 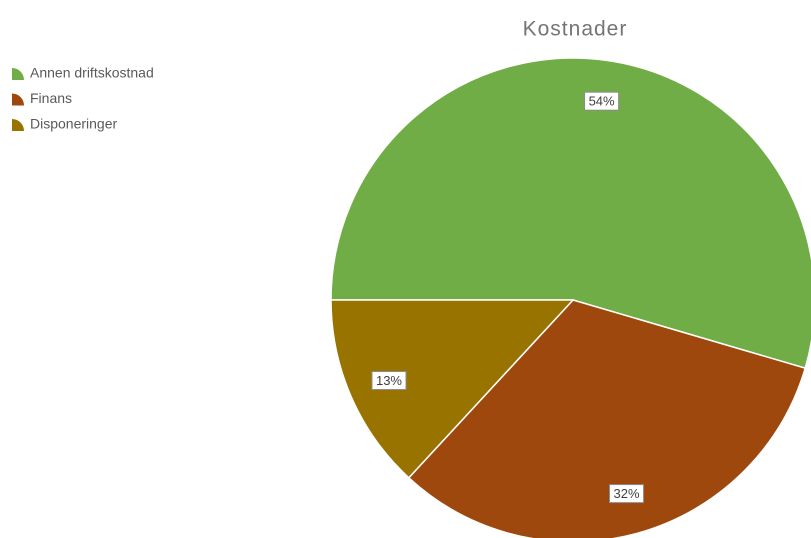 What do you see at coordinates (73, 124) in the screenshot?
I see `legend-label: Disponeringer` at bounding box center [73, 124].